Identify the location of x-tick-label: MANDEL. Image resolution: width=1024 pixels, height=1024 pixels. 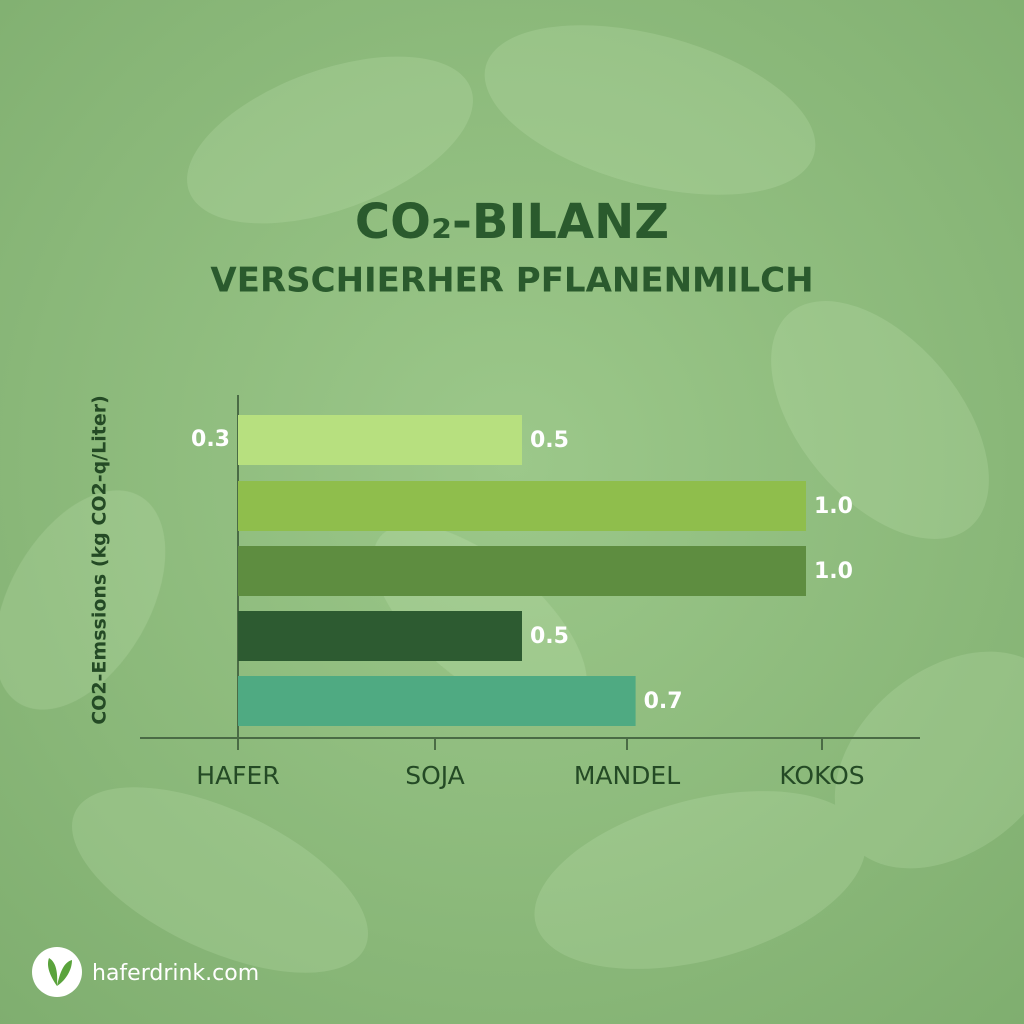
(627, 775).